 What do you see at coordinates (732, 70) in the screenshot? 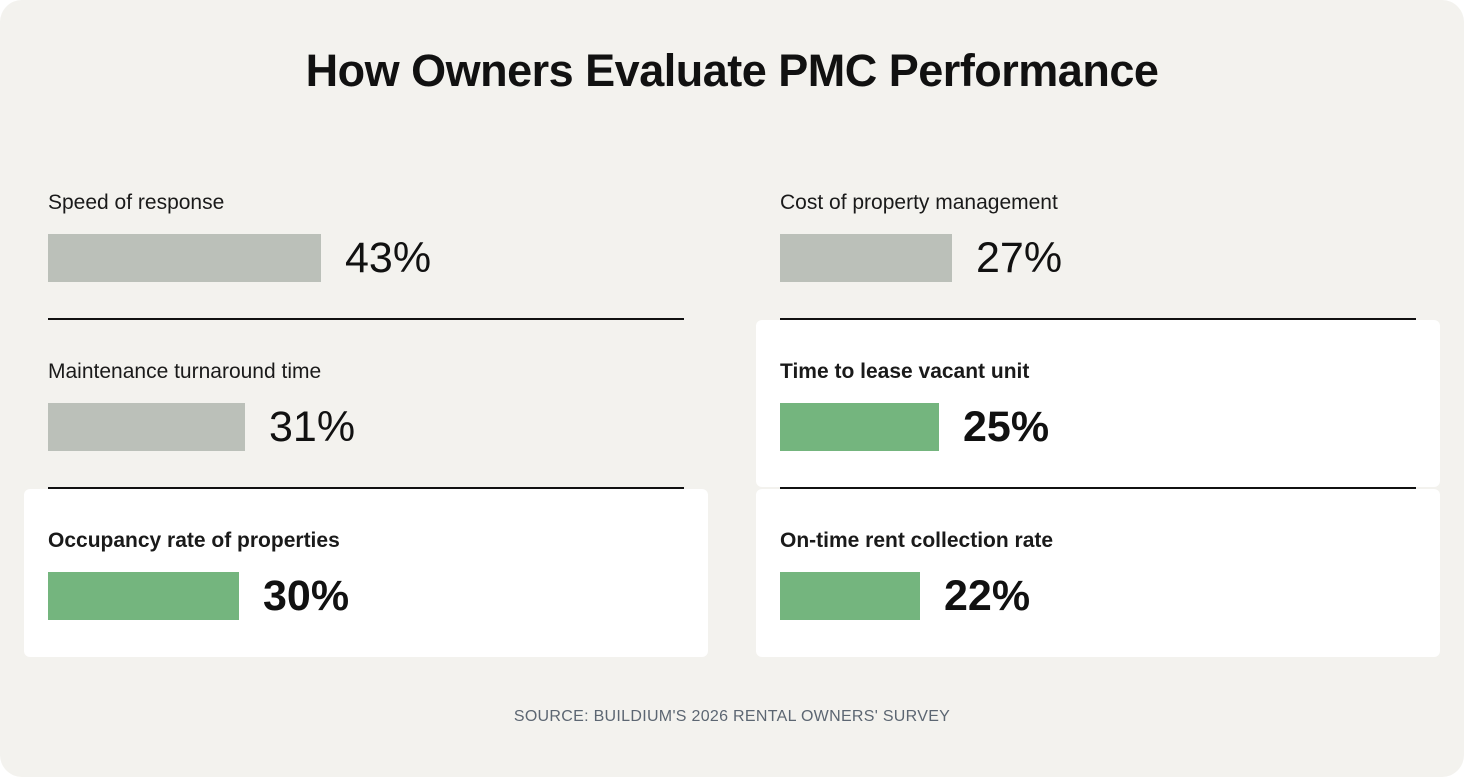
I see `chart-title: How Owners Evaluate PMC Performance` at bounding box center [732, 70].